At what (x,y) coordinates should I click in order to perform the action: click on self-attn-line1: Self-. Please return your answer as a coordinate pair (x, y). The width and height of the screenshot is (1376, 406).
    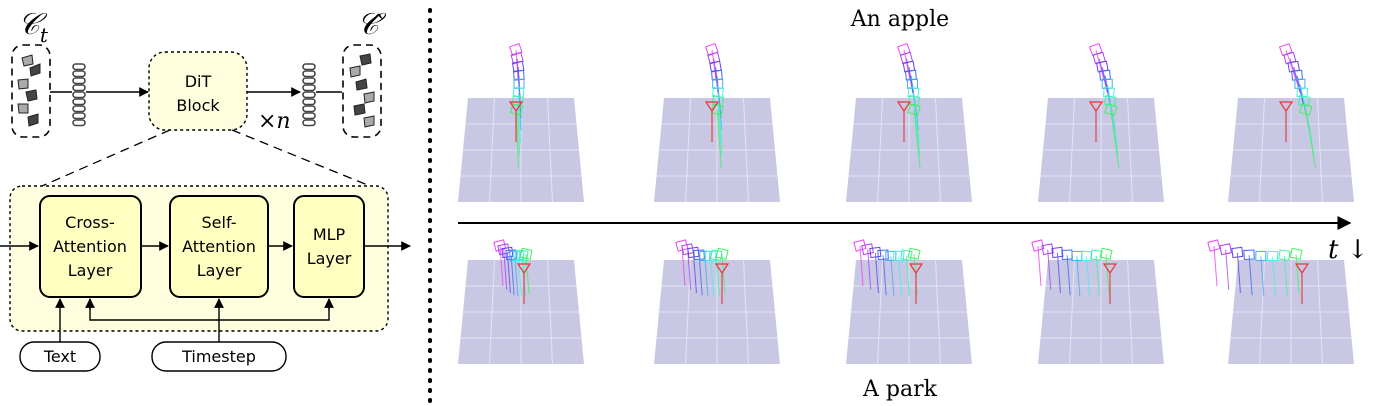
    Looking at the image, I should click on (219, 222).